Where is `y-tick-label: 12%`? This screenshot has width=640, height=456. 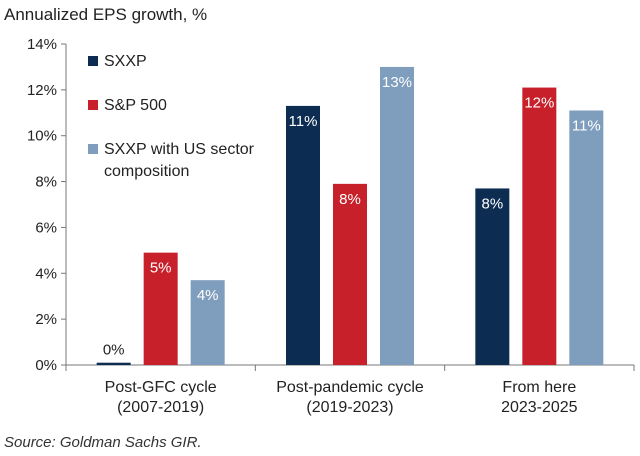 y-tick-label: 12% is located at coordinates (42, 90).